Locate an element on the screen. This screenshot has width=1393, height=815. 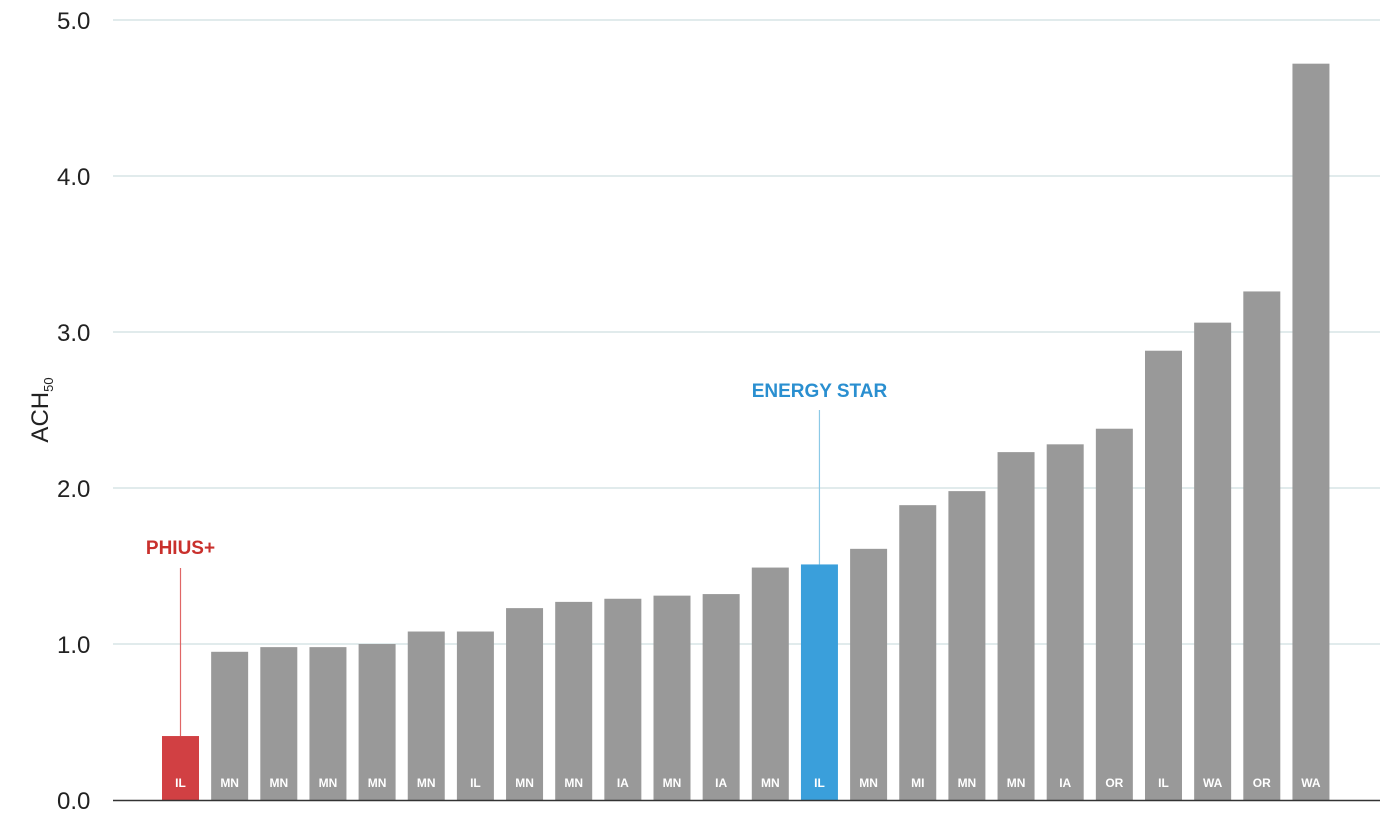
y-axis-label-main: ACH is located at coordinates (40, 417).